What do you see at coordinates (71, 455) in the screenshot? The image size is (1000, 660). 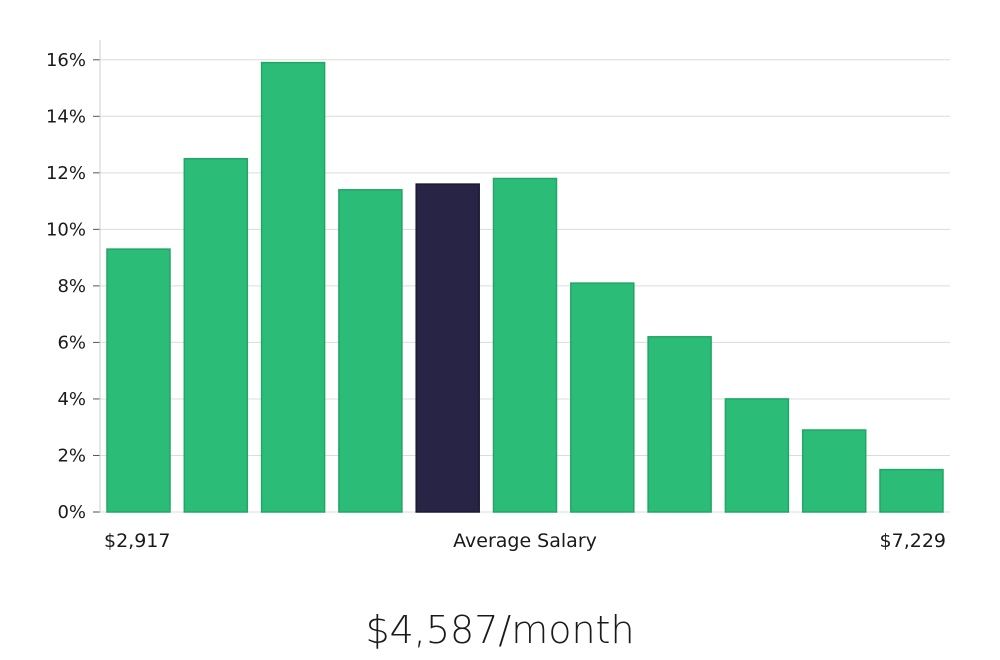 I see `y-tick-label: 2%` at bounding box center [71, 455].